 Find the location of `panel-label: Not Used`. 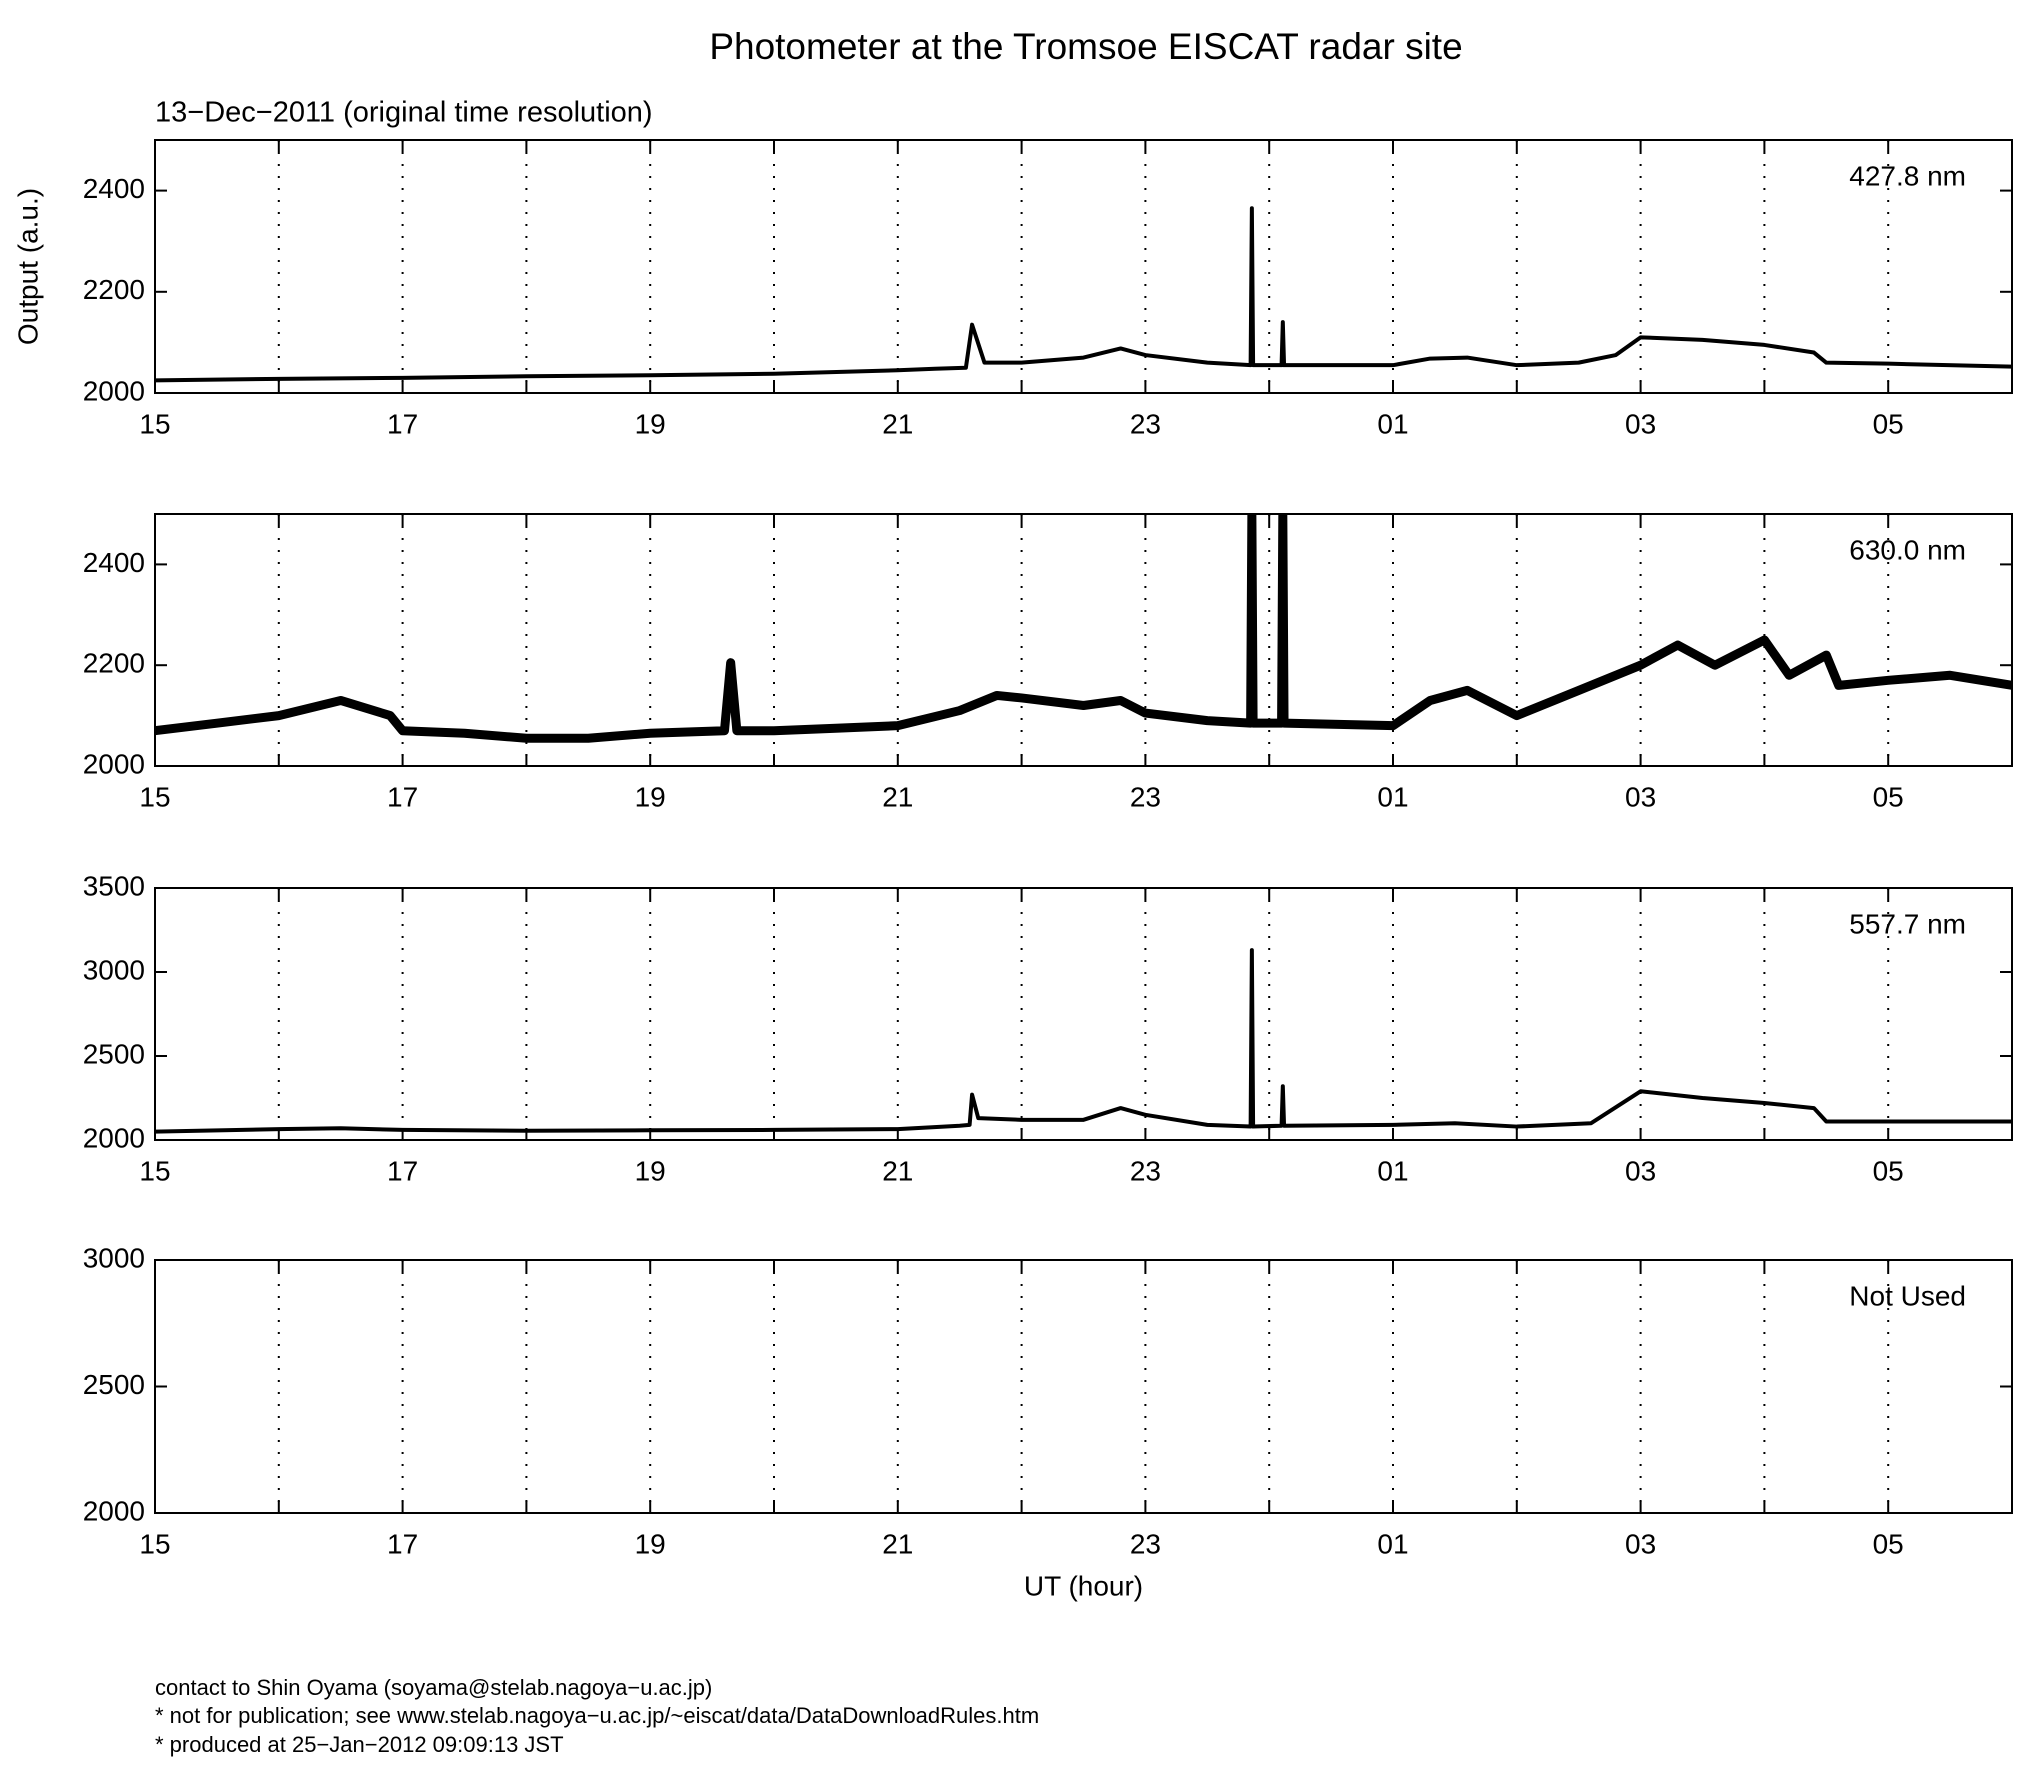

panel-label: Not Used is located at coordinates (1907, 1295).